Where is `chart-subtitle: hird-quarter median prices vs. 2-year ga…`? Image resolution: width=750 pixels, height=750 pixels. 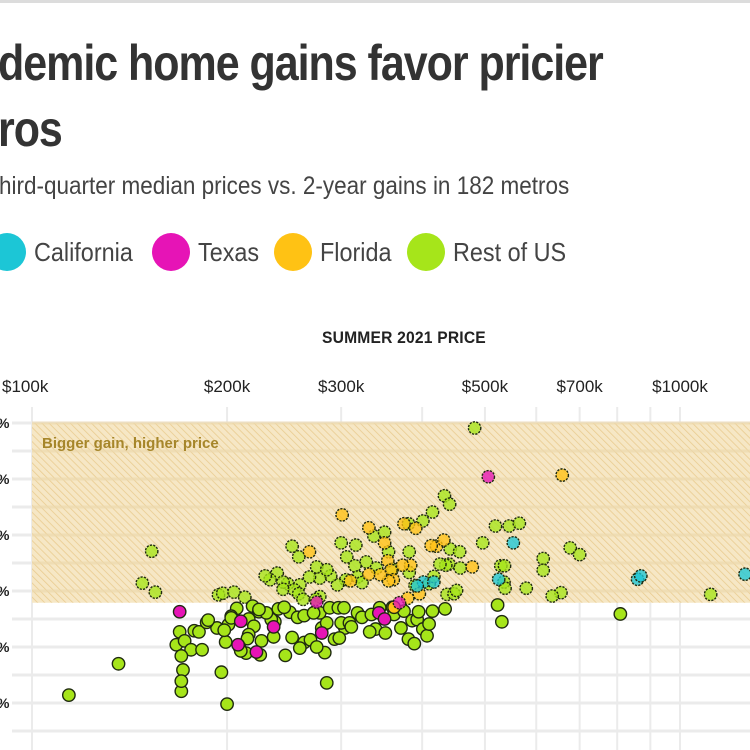
chart-subtitle: hird-quarter median prices vs. 2-year ga… is located at coordinates (285, 186).